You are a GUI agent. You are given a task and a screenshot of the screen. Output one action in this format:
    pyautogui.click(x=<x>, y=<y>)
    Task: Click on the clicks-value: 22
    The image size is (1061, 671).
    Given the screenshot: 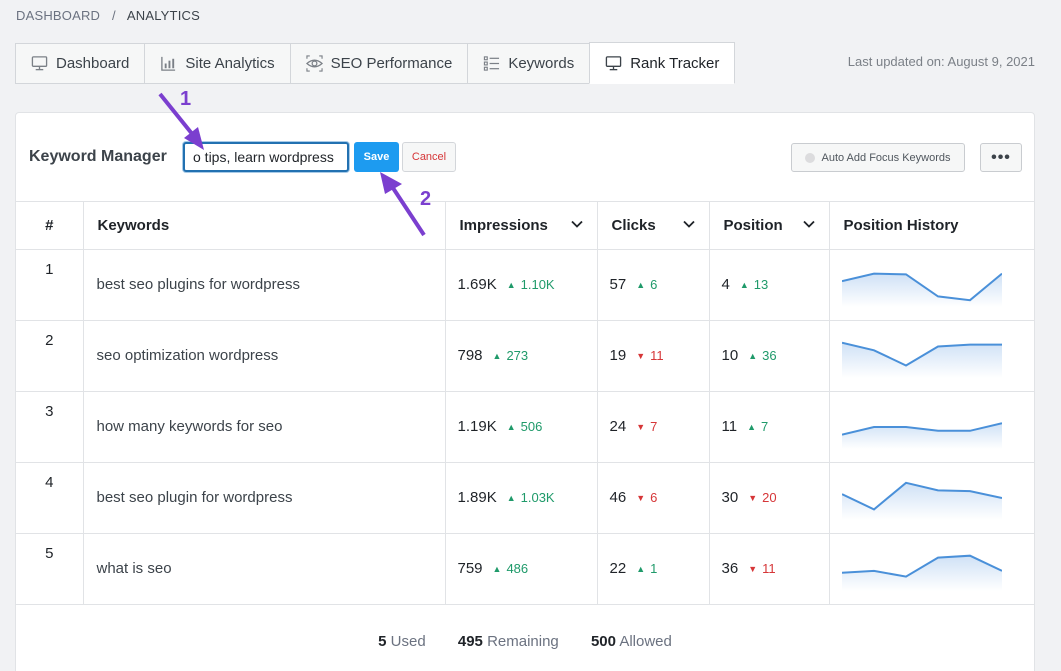 What is the action you would take?
    pyautogui.click(x=618, y=568)
    